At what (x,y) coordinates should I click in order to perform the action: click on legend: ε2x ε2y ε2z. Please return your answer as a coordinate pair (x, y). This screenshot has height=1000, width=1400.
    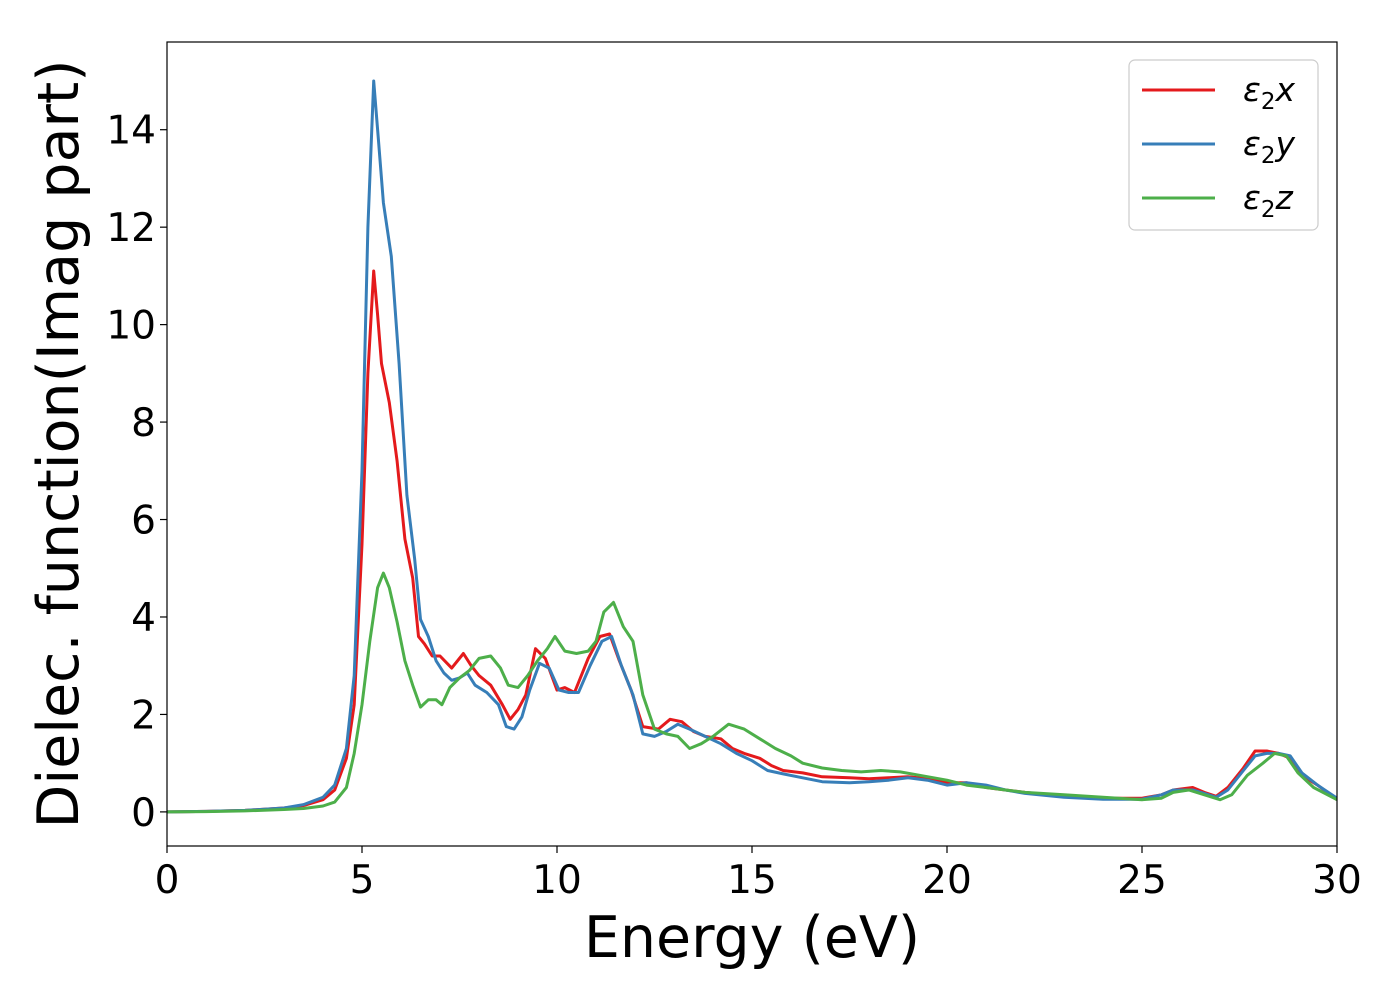
    Looking at the image, I should click on (1223, 145).